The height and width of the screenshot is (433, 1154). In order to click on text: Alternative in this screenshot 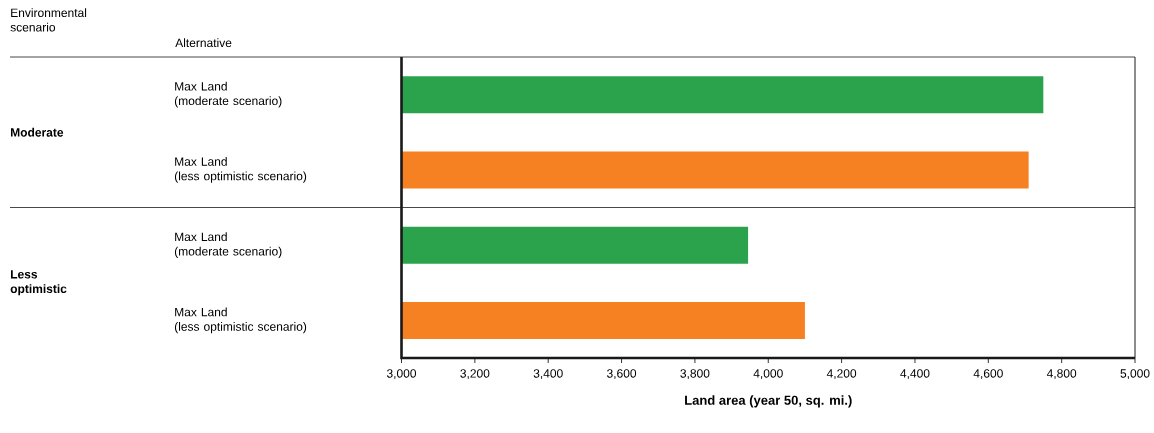, I will do `click(203, 43)`.